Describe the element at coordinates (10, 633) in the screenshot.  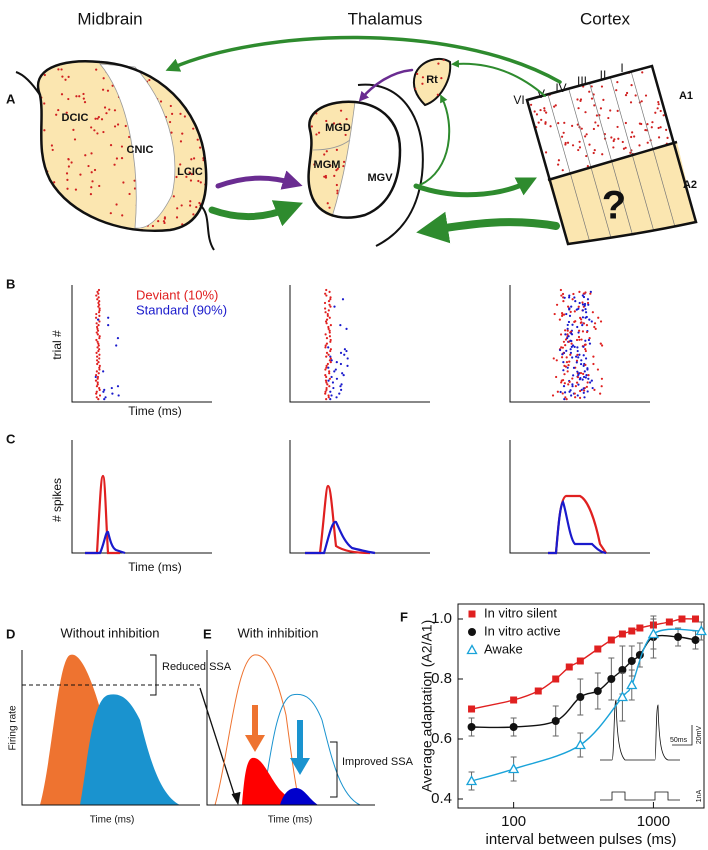
I see `panel-label: D` at that location.